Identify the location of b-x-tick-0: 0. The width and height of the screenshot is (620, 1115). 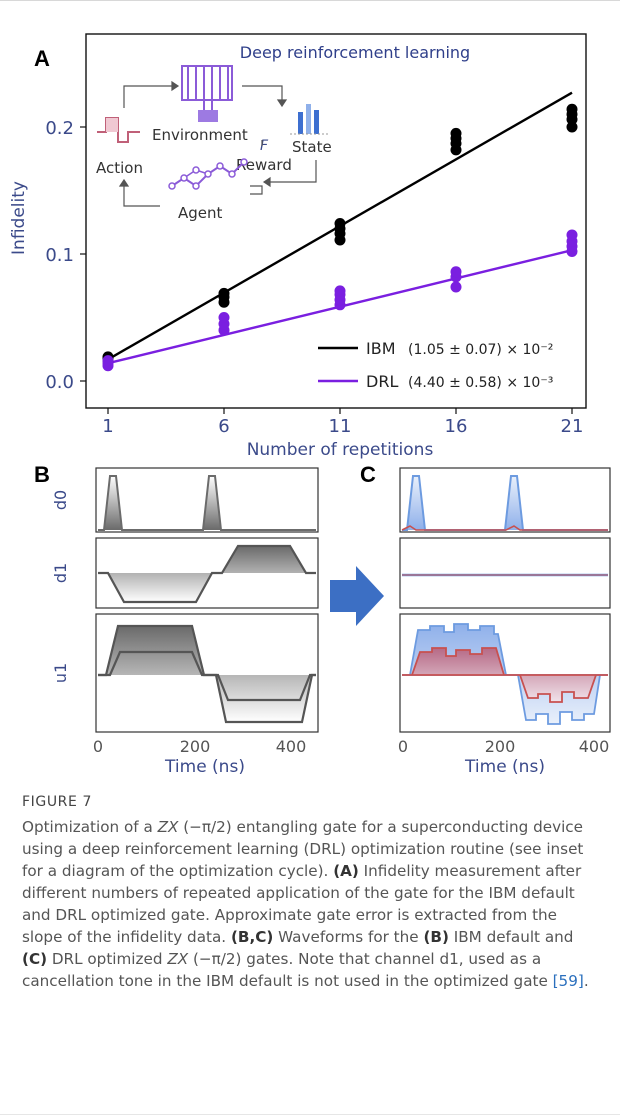
(98, 746).